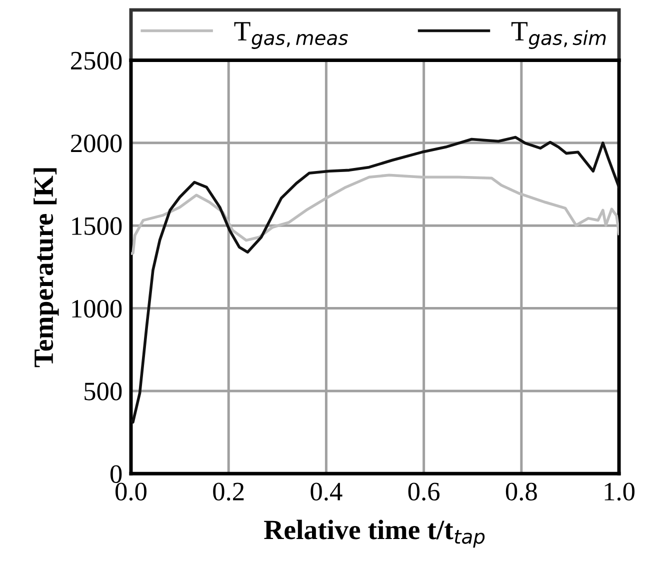 The image size is (654, 579). What do you see at coordinates (96, 61) in the screenshot?
I see `y-tick-label: 2500` at bounding box center [96, 61].